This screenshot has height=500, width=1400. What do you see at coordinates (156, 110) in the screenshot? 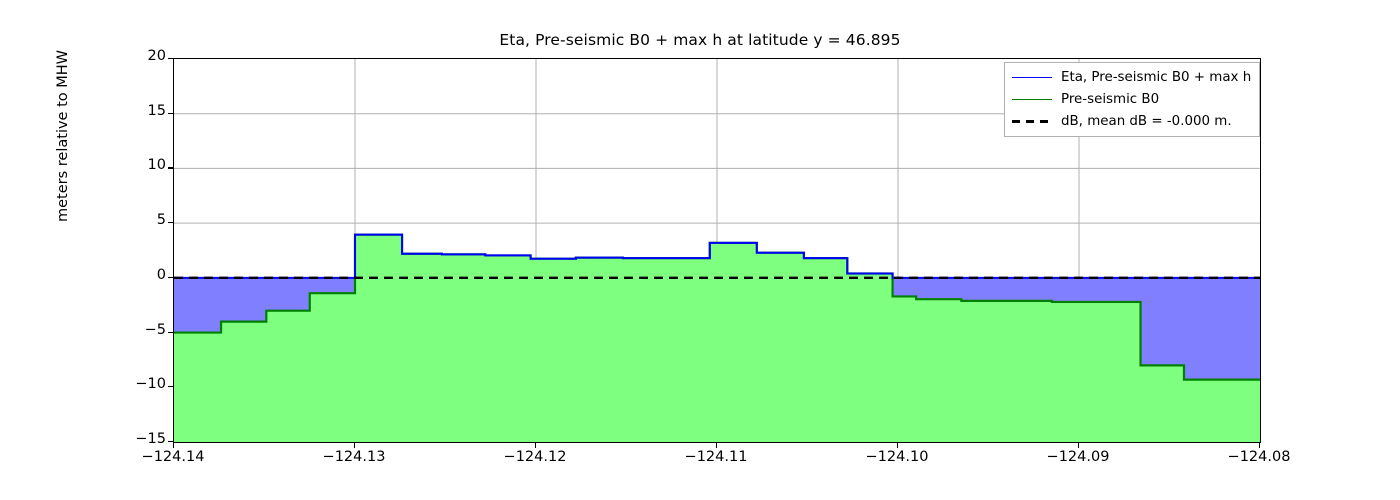
I see `y-axis-tick-label: 15` at bounding box center [156, 110].